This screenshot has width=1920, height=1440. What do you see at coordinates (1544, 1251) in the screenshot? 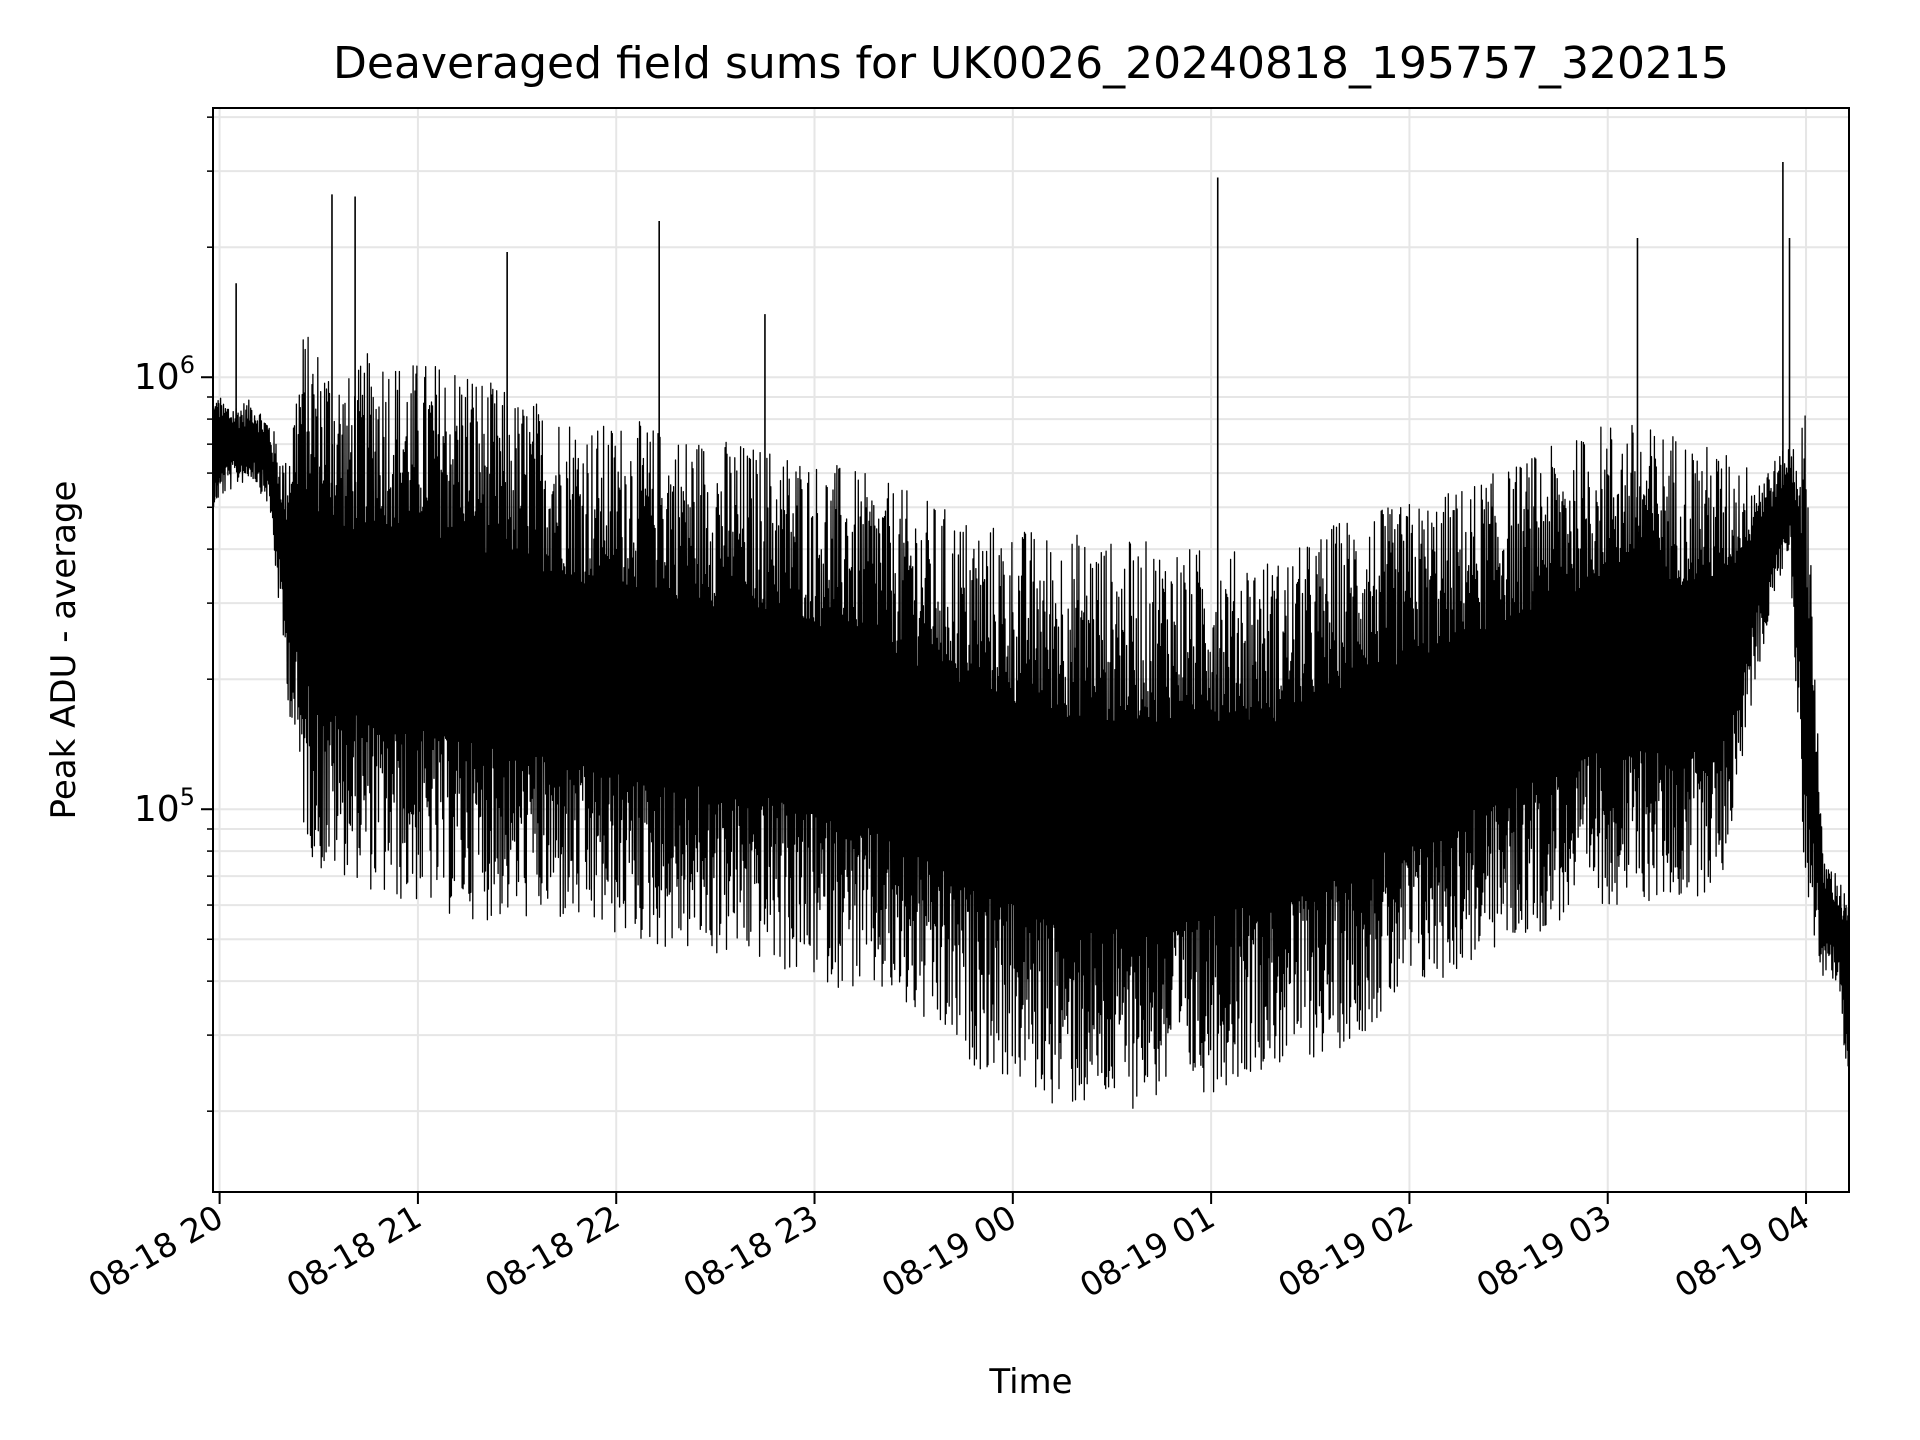
I see `x-tick-label: 08-19 03` at bounding box center [1544, 1251].